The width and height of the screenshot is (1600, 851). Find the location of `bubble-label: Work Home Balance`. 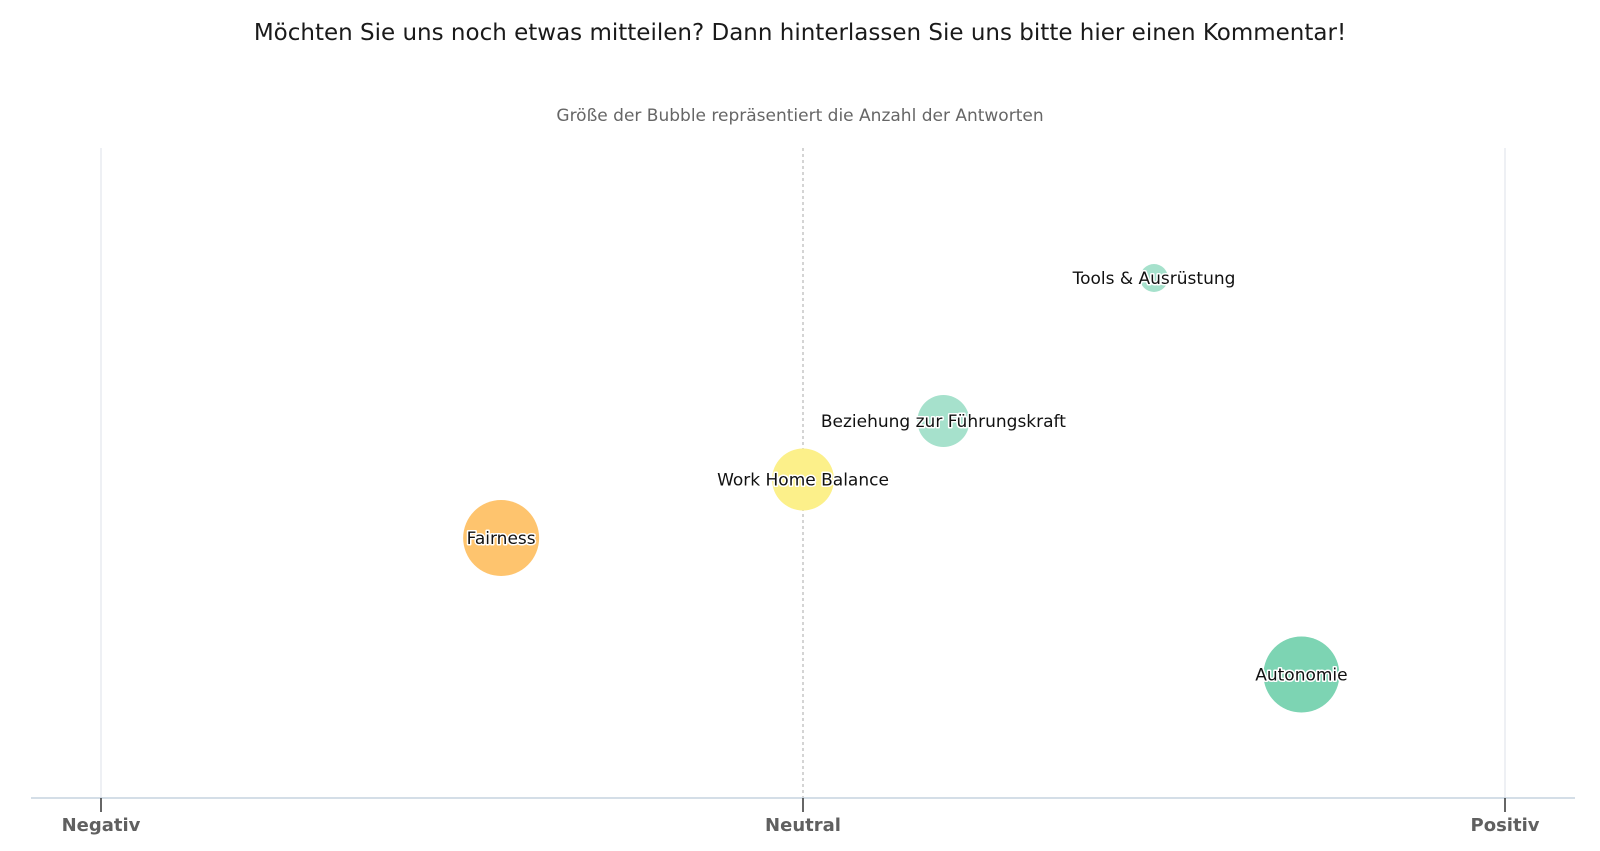

bubble-label: Work Home Balance is located at coordinates (803, 481).